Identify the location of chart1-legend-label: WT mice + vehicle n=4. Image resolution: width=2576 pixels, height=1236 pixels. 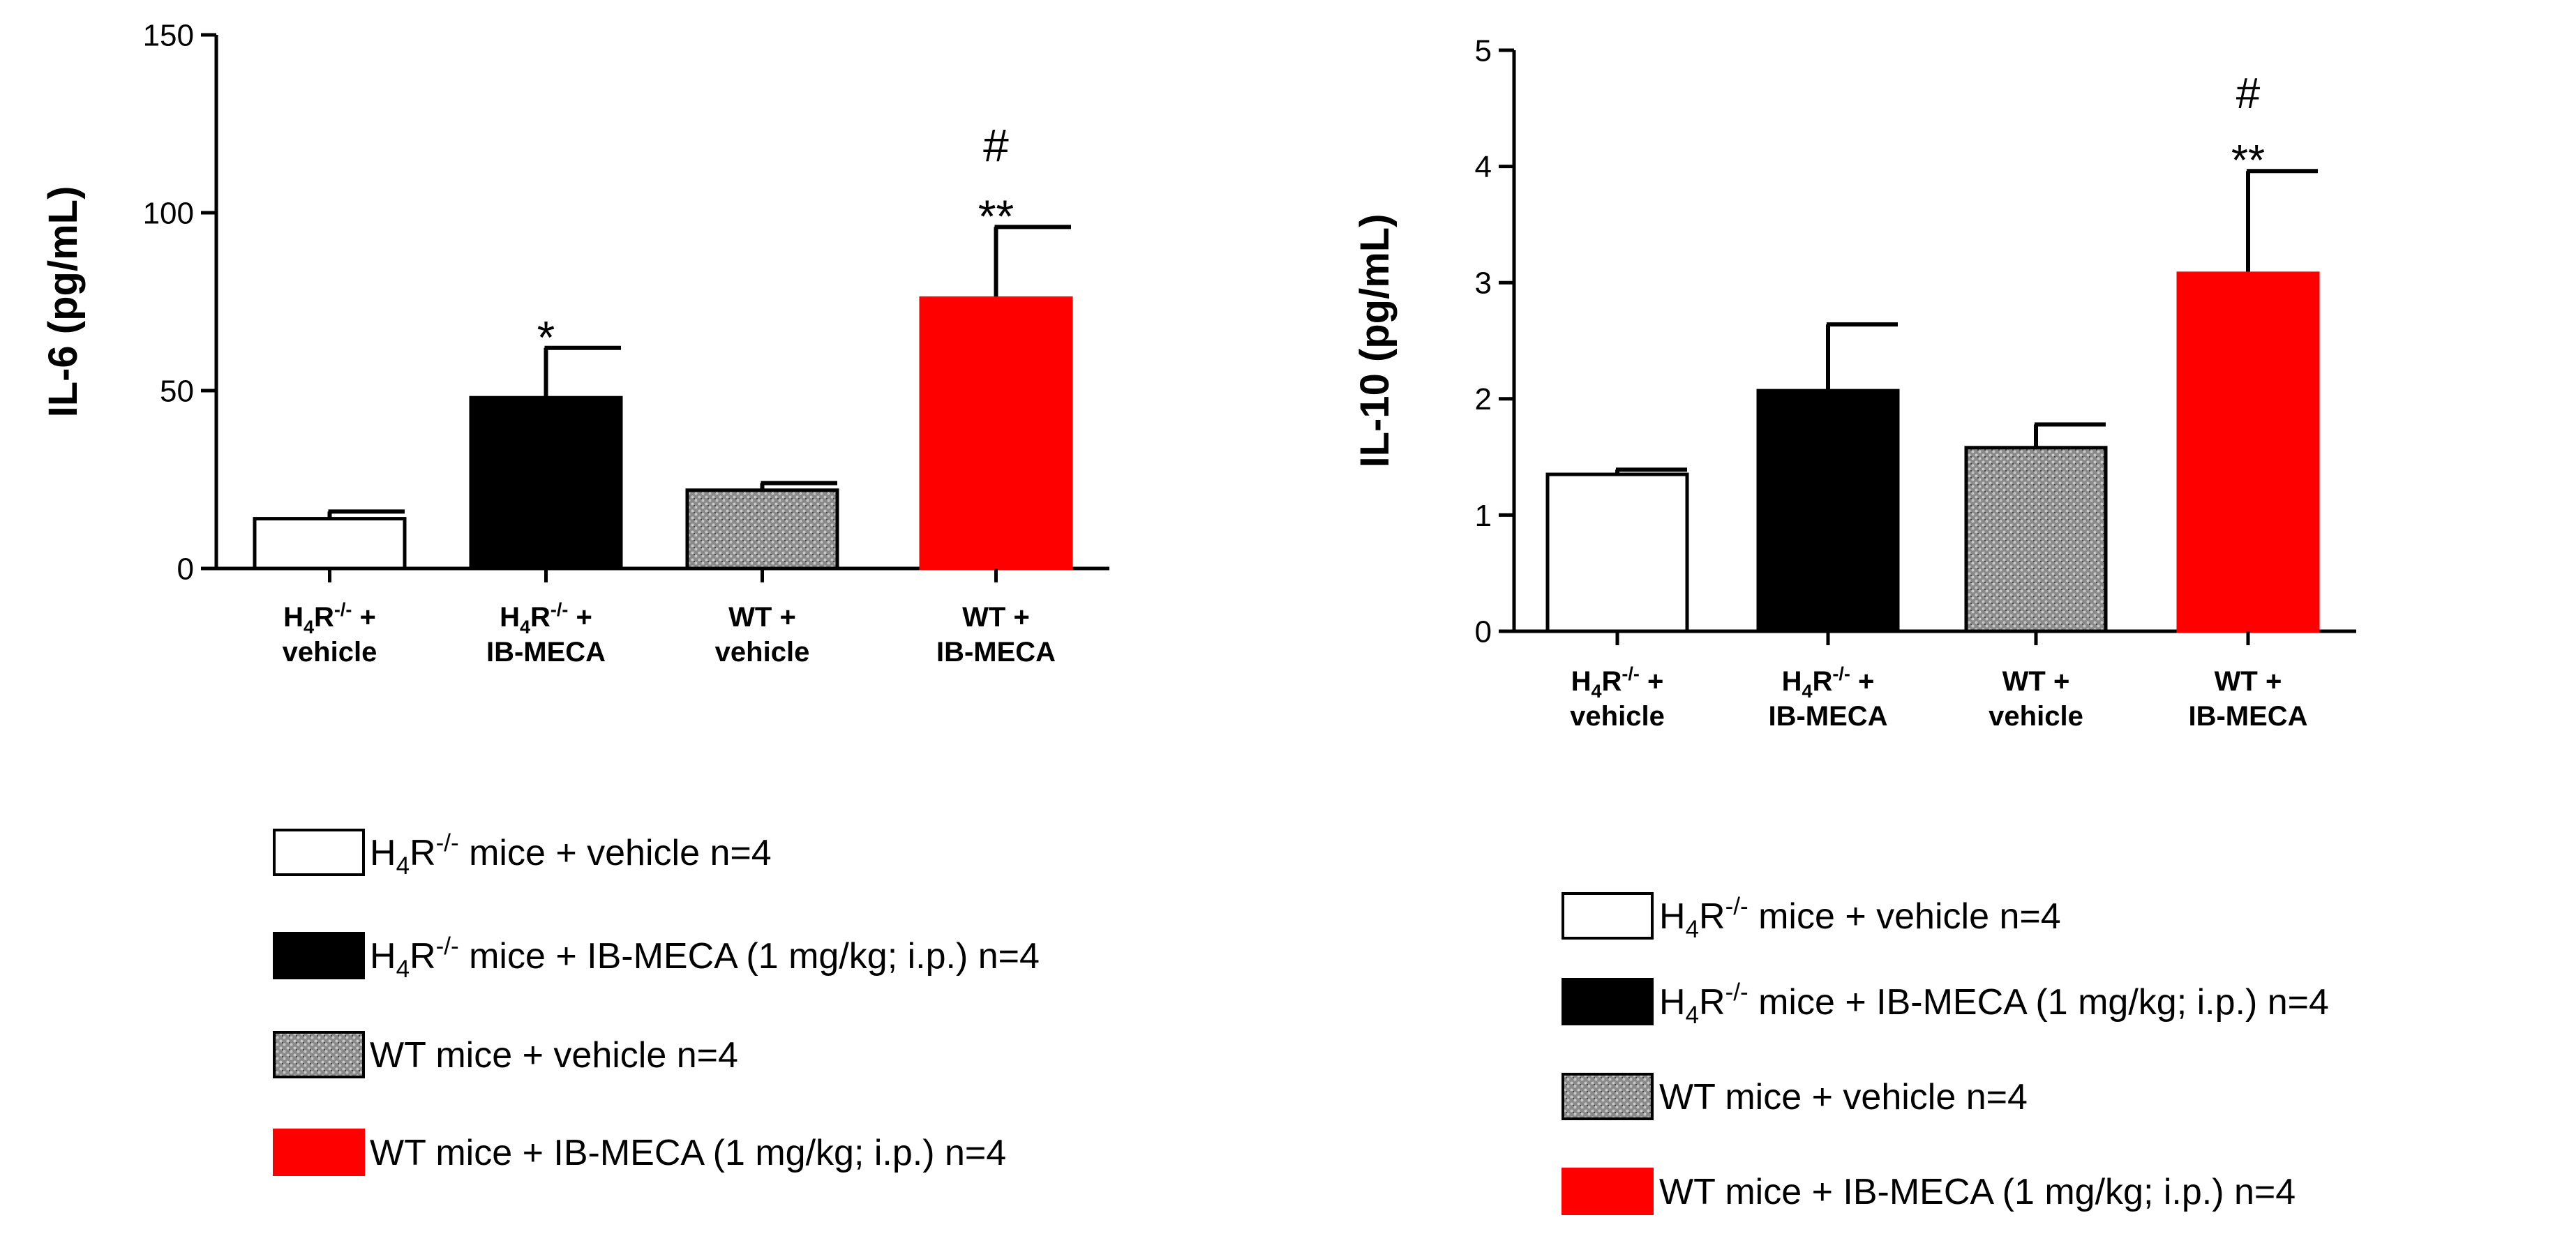
(554, 1055).